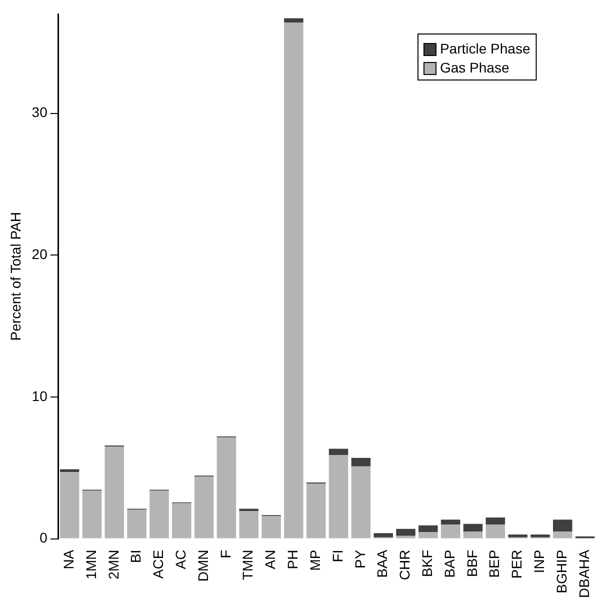 This screenshot has width=605, height=605. What do you see at coordinates (472, 563) in the screenshot?
I see `x-tick-label: BBF` at bounding box center [472, 563].